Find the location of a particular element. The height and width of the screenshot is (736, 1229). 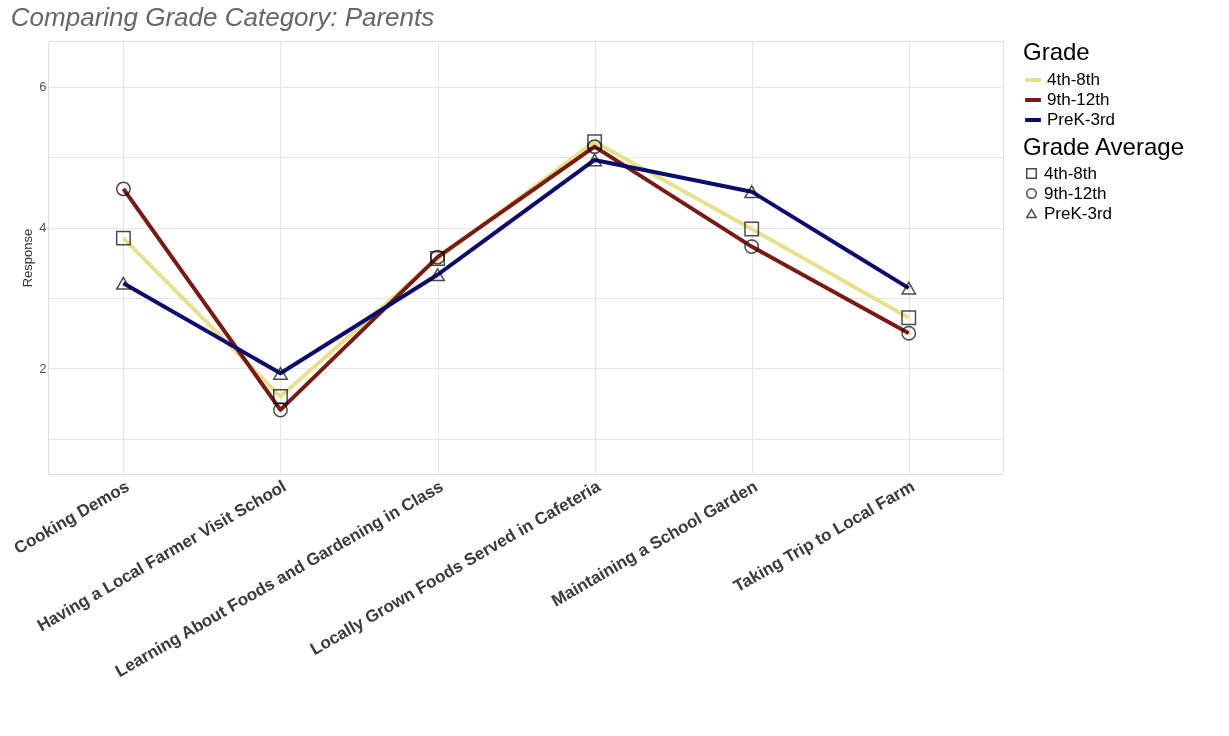

text: Grade Average is located at coordinates (1104, 146).